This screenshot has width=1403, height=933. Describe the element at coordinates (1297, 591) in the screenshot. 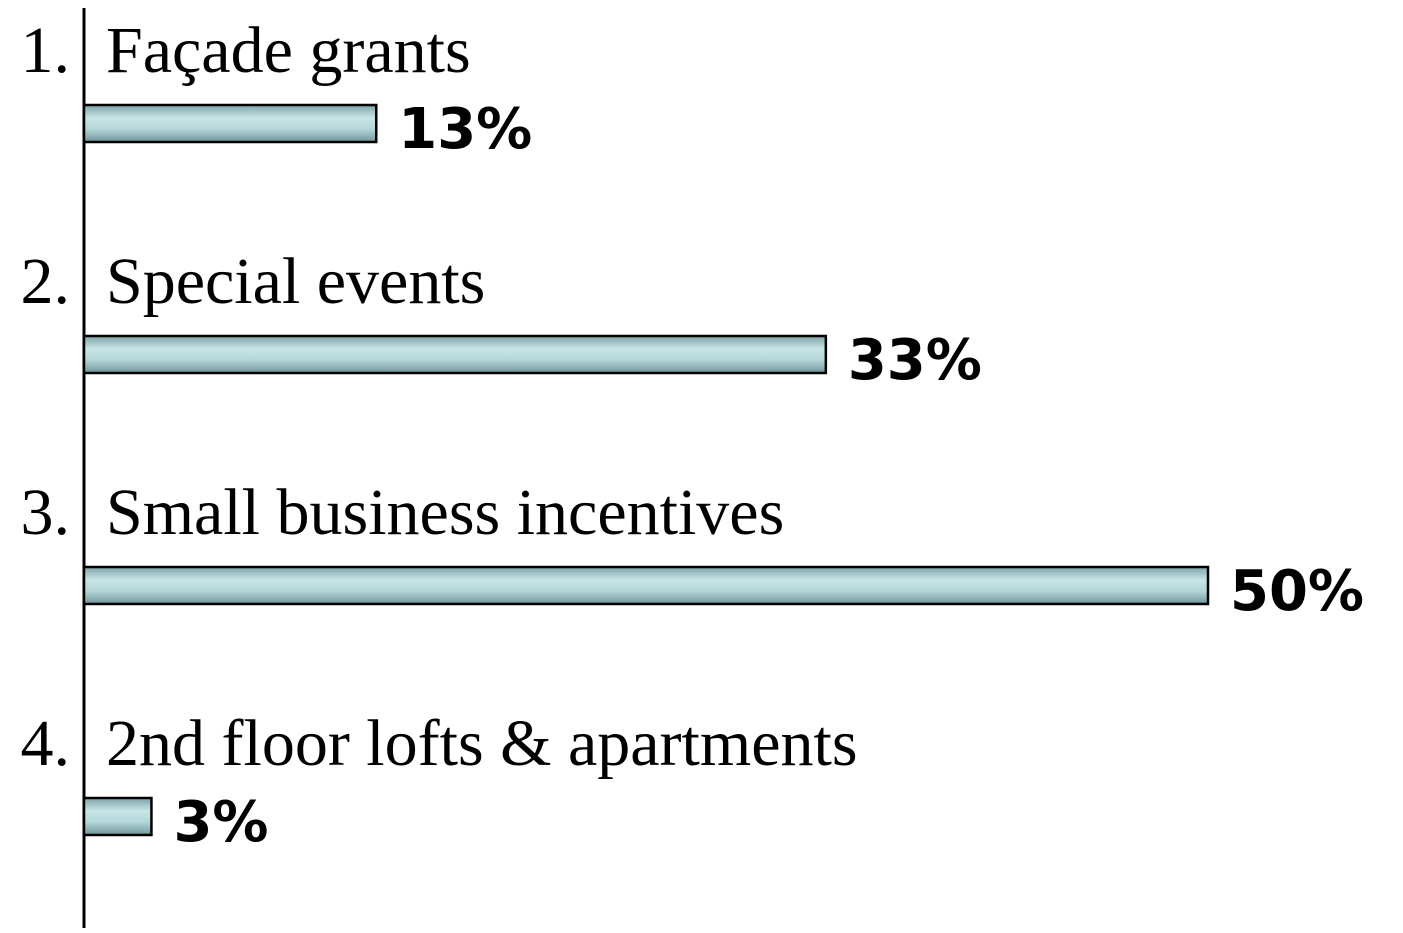

I see `value-label: 50%` at that location.